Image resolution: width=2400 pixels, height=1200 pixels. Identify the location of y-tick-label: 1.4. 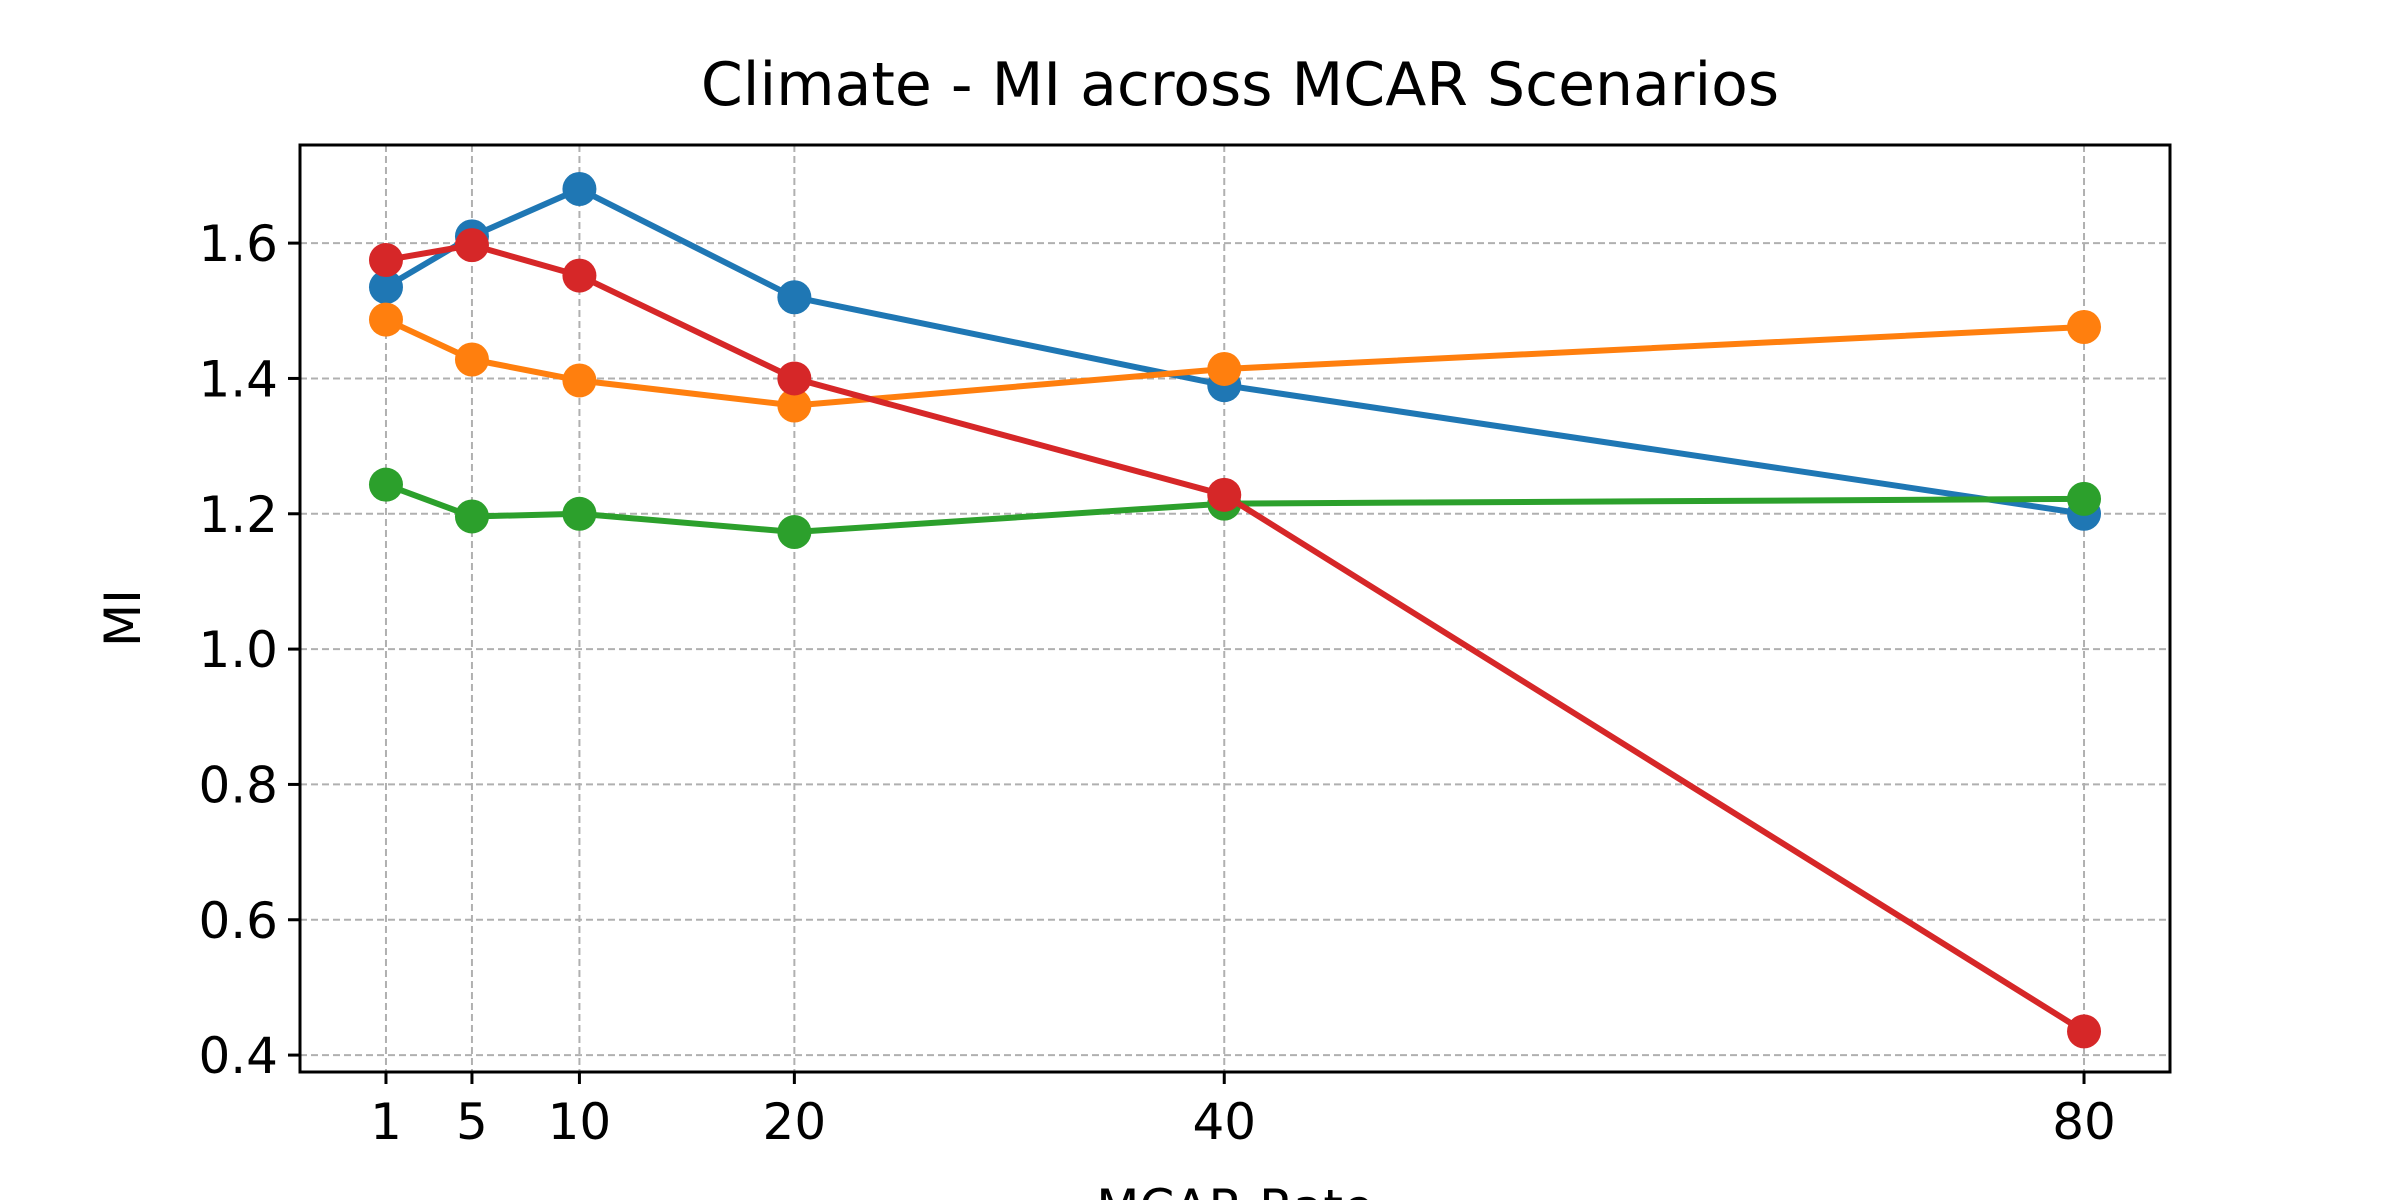
(238, 379).